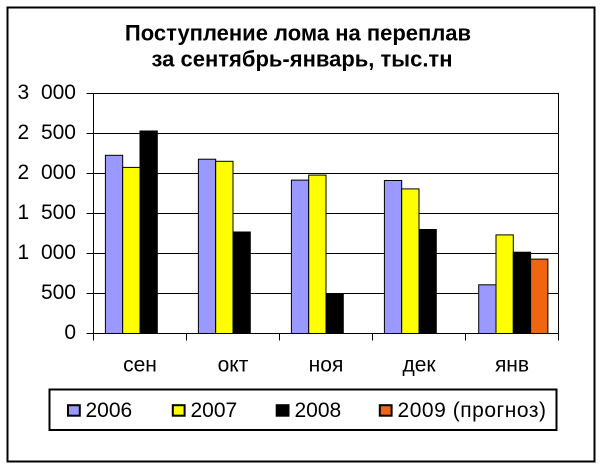 Image resolution: width=601 pixels, height=466 pixels. Describe the element at coordinates (302, 59) in the screenshot. I see `svg-text: за сентябрь-январь, тыс.тн` at that location.